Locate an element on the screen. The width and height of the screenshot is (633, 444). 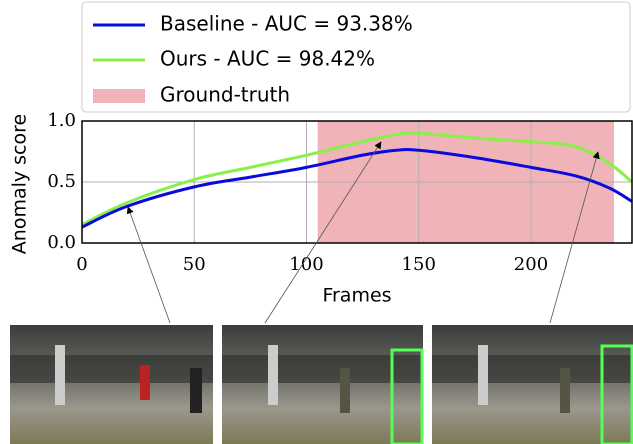
legend-label: Ground-truth is located at coordinates (225, 95).